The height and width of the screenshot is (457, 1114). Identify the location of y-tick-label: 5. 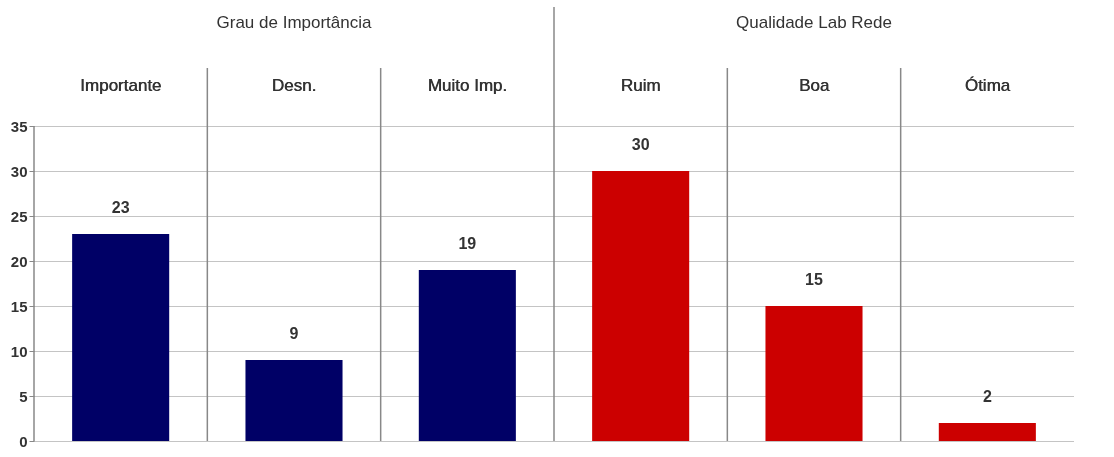
(23, 396).